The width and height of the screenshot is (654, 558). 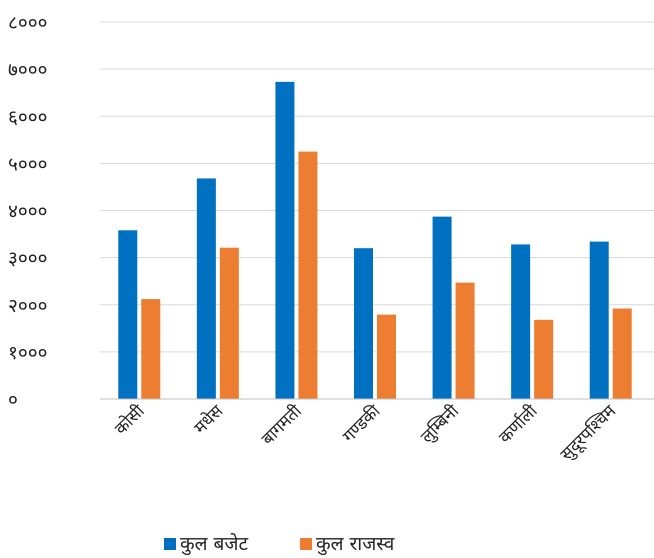 I want to click on x-category-label: कर्णाली, so click(x=519, y=424).